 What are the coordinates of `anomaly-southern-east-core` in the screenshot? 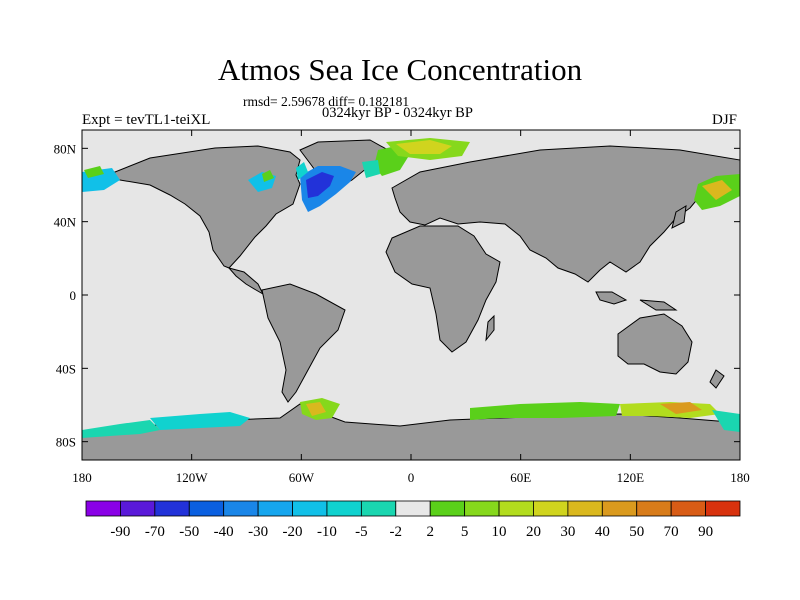 It's located at (681, 408).